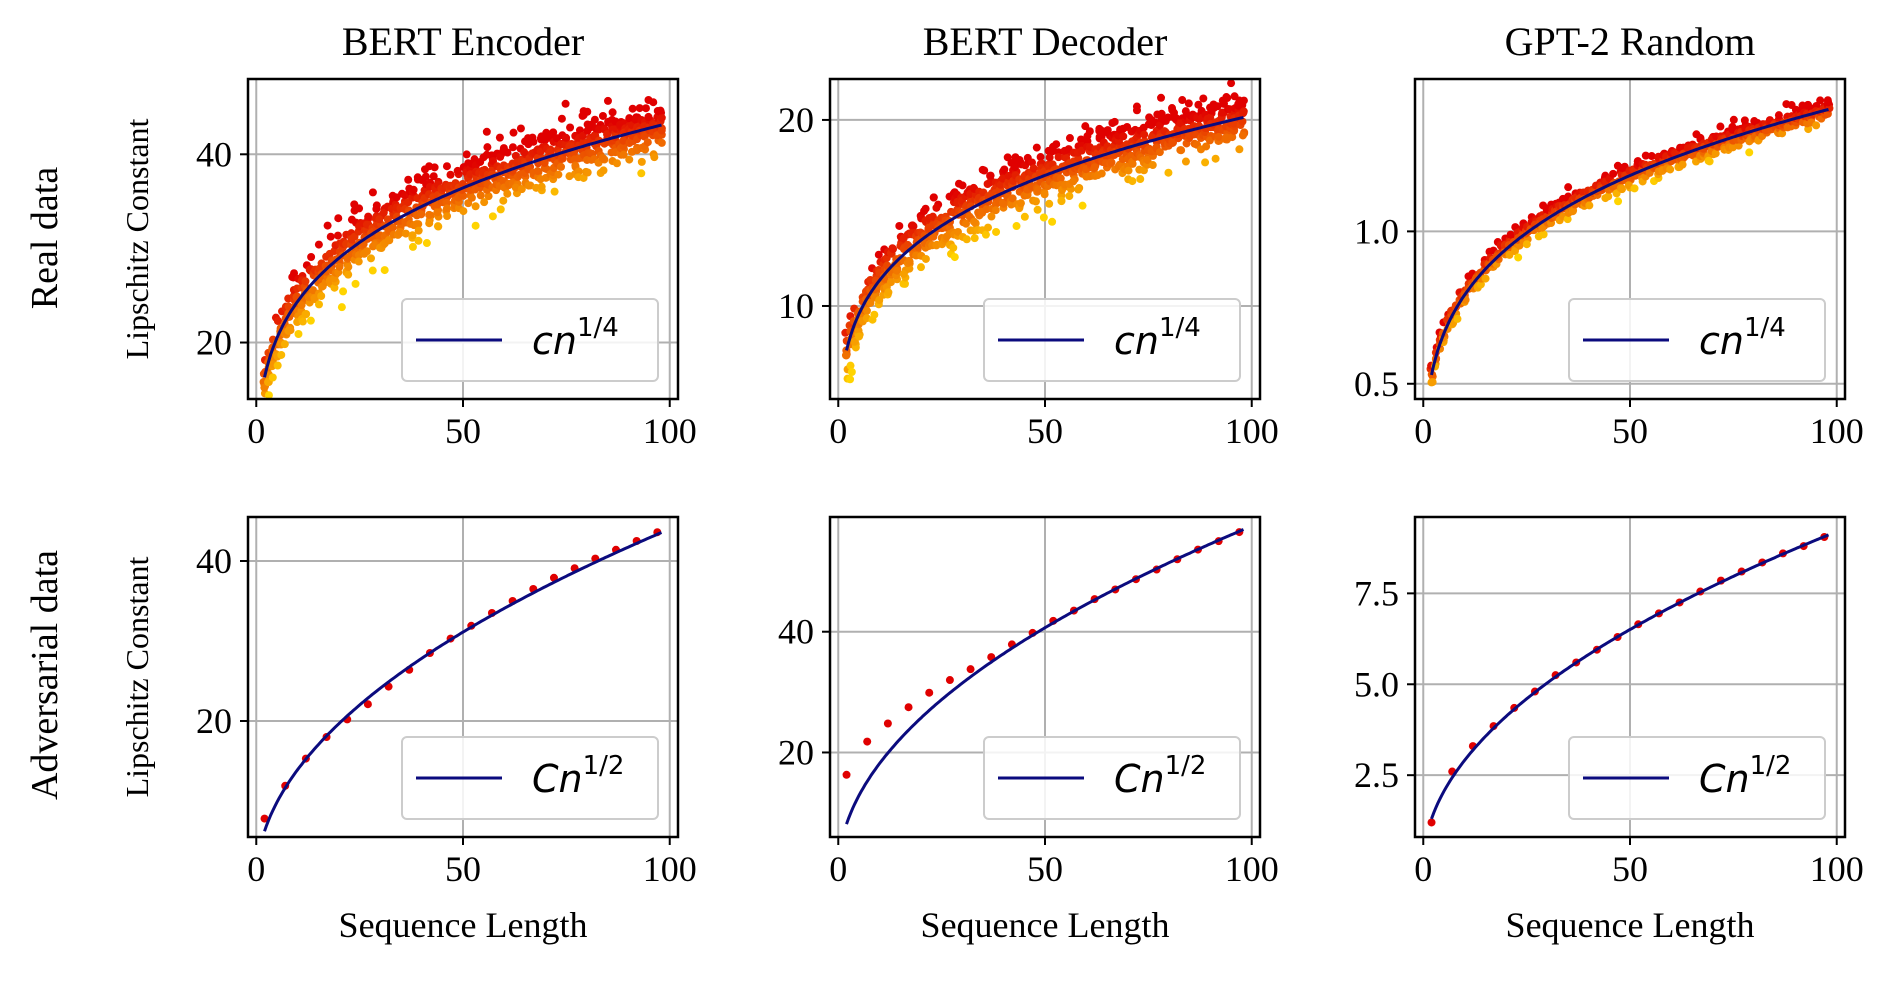 The height and width of the screenshot is (982, 1880). I want to click on panel-real-bert-decoder: 0 50 100 10 20 BERT Decoder cn1/4, so click(1028, 235).